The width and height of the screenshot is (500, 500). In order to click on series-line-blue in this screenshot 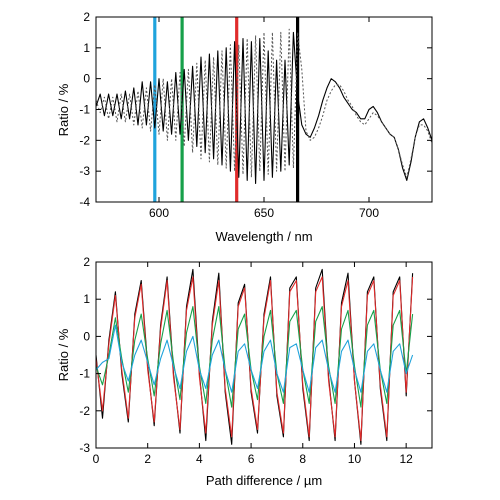, I will do `click(255, 358)`.